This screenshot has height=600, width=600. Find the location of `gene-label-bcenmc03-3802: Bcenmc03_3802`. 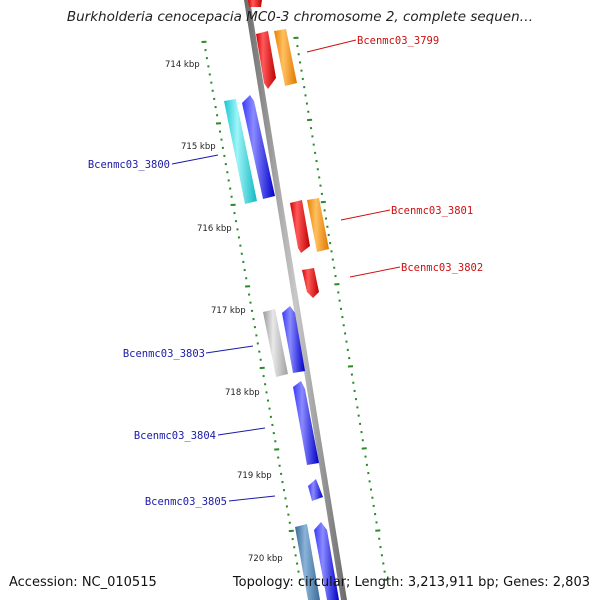

gene-label-bcenmc03-3802: Bcenmc03_3802 is located at coordinates (442, 268).